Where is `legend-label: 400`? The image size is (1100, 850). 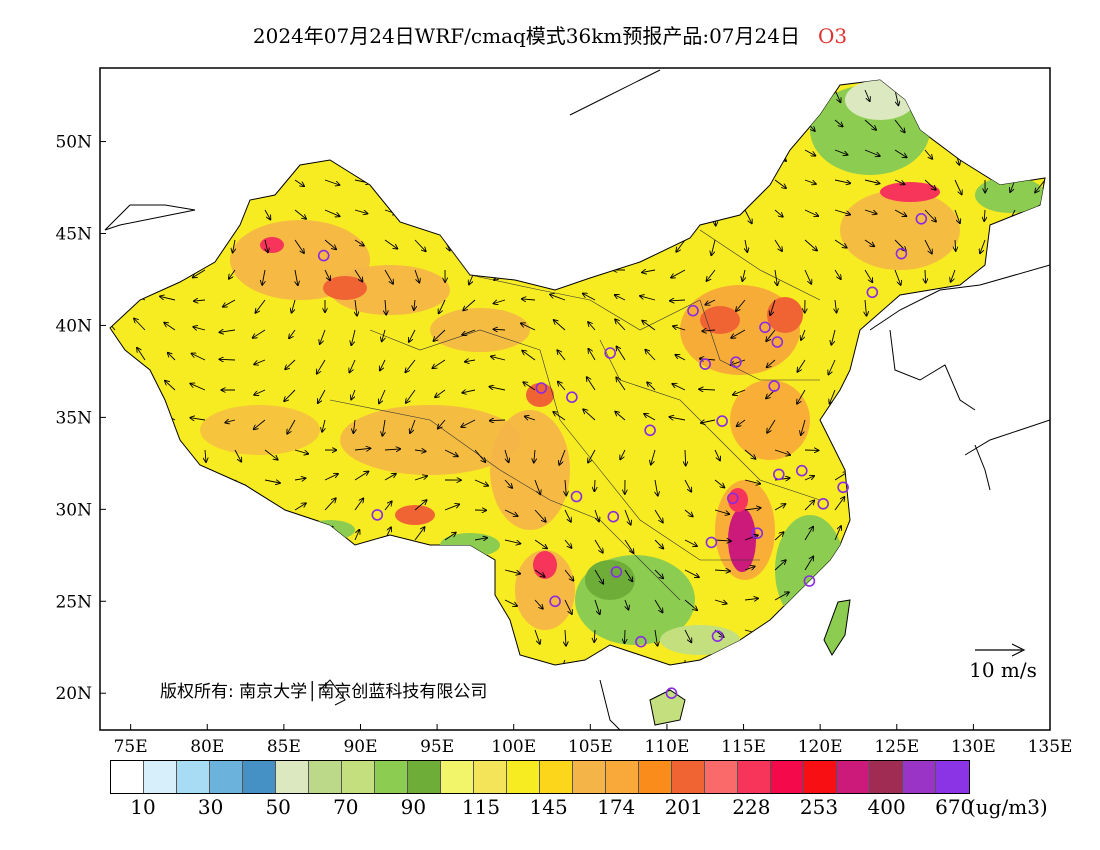 legend-label: 400 is located at coordinates (886, 807).